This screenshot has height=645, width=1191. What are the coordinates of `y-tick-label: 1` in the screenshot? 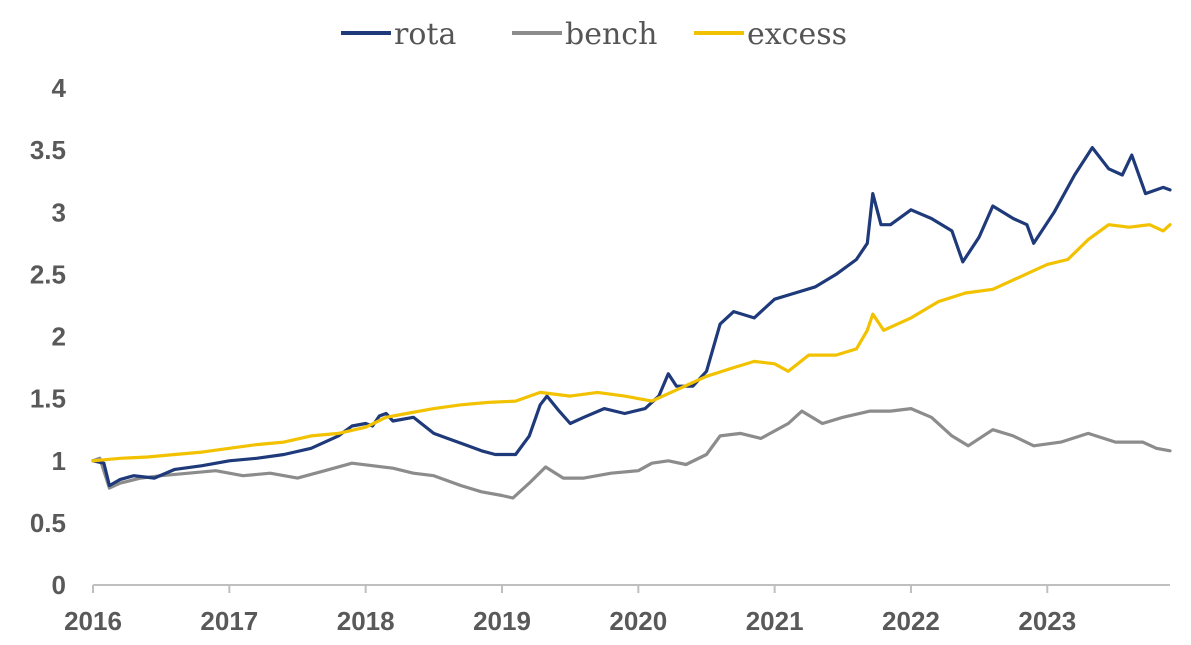 It's located at (59, 461).